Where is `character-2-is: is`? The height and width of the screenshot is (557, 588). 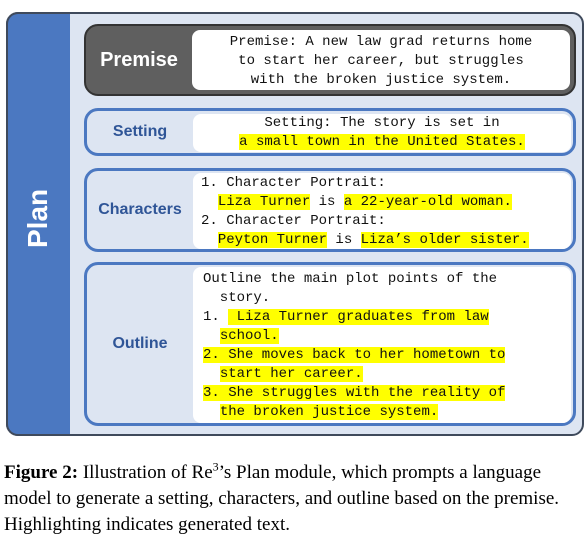 character-2-is: is is located at coordinates (344, 240).